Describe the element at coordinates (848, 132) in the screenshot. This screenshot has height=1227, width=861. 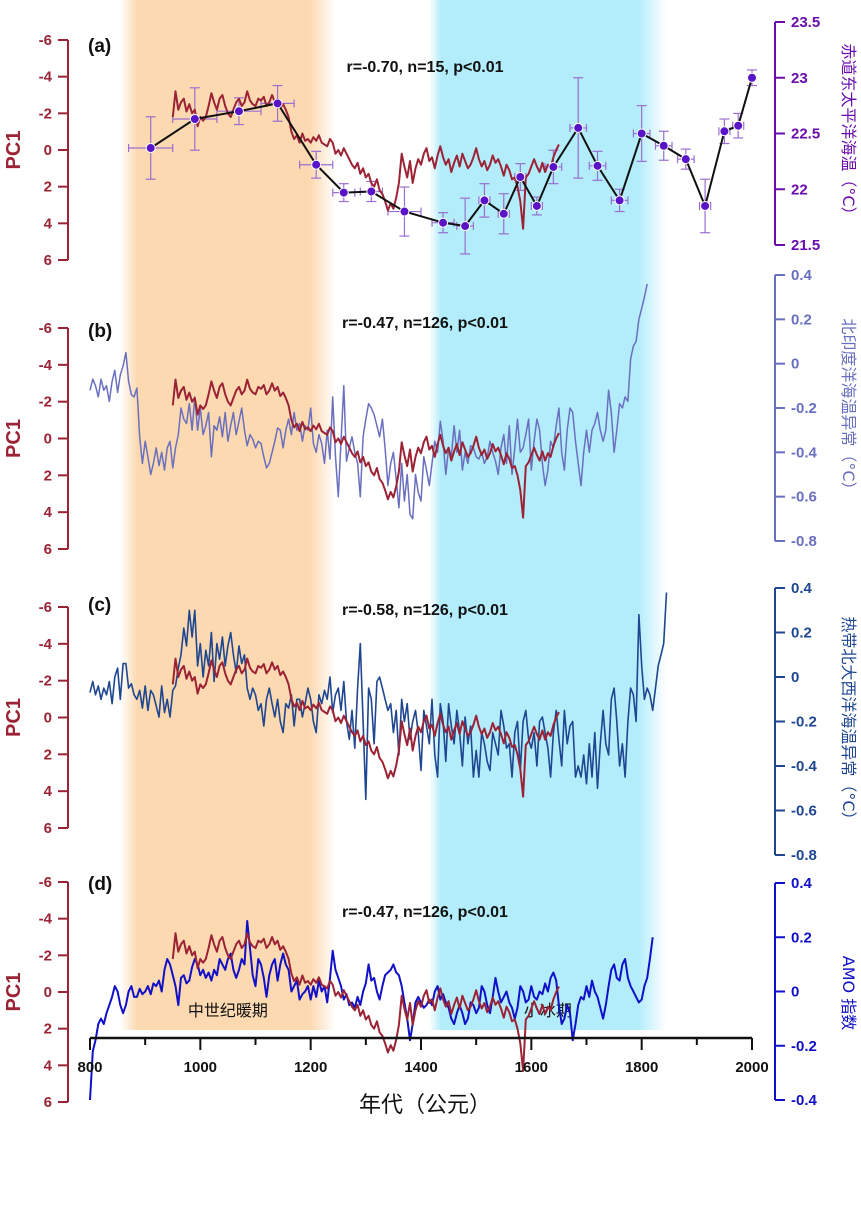
I see `right-axis-title: 赤道东太平洋海温（°C）` at that location.